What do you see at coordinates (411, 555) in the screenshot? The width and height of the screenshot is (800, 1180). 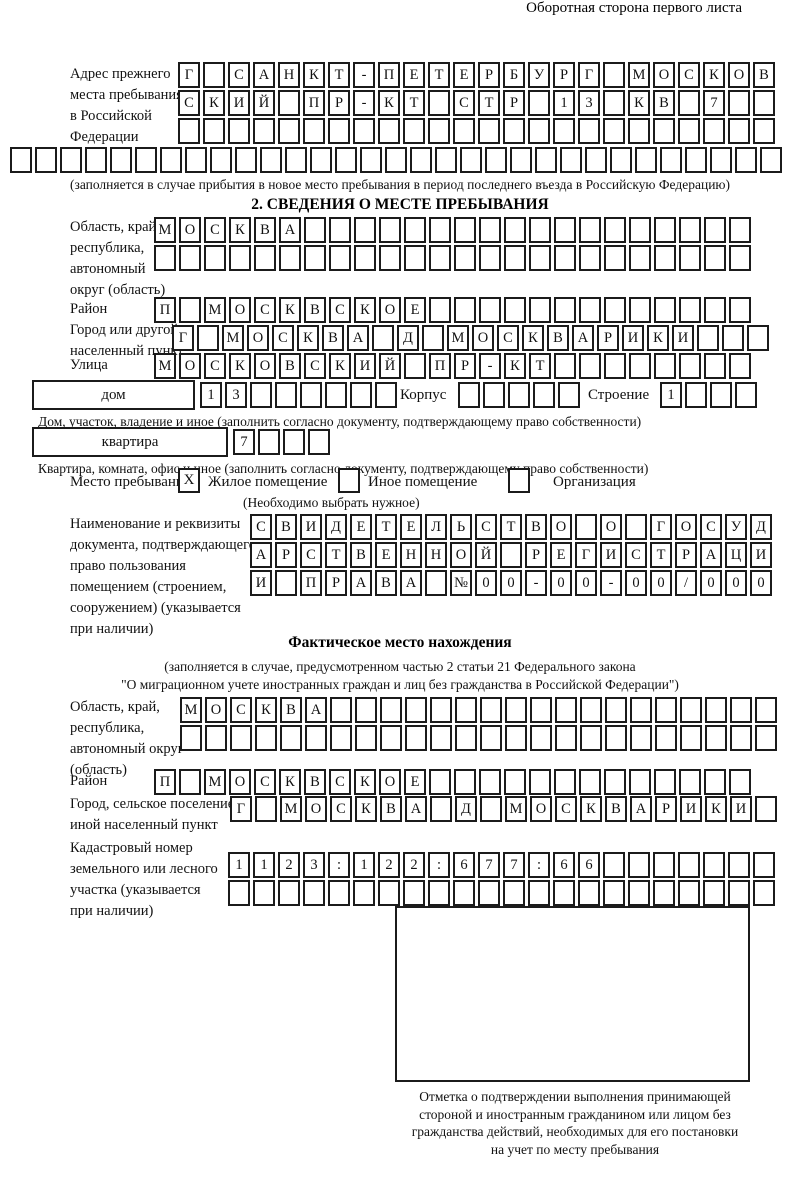 I see `char-box: Н` at bounding box center [411, 555].